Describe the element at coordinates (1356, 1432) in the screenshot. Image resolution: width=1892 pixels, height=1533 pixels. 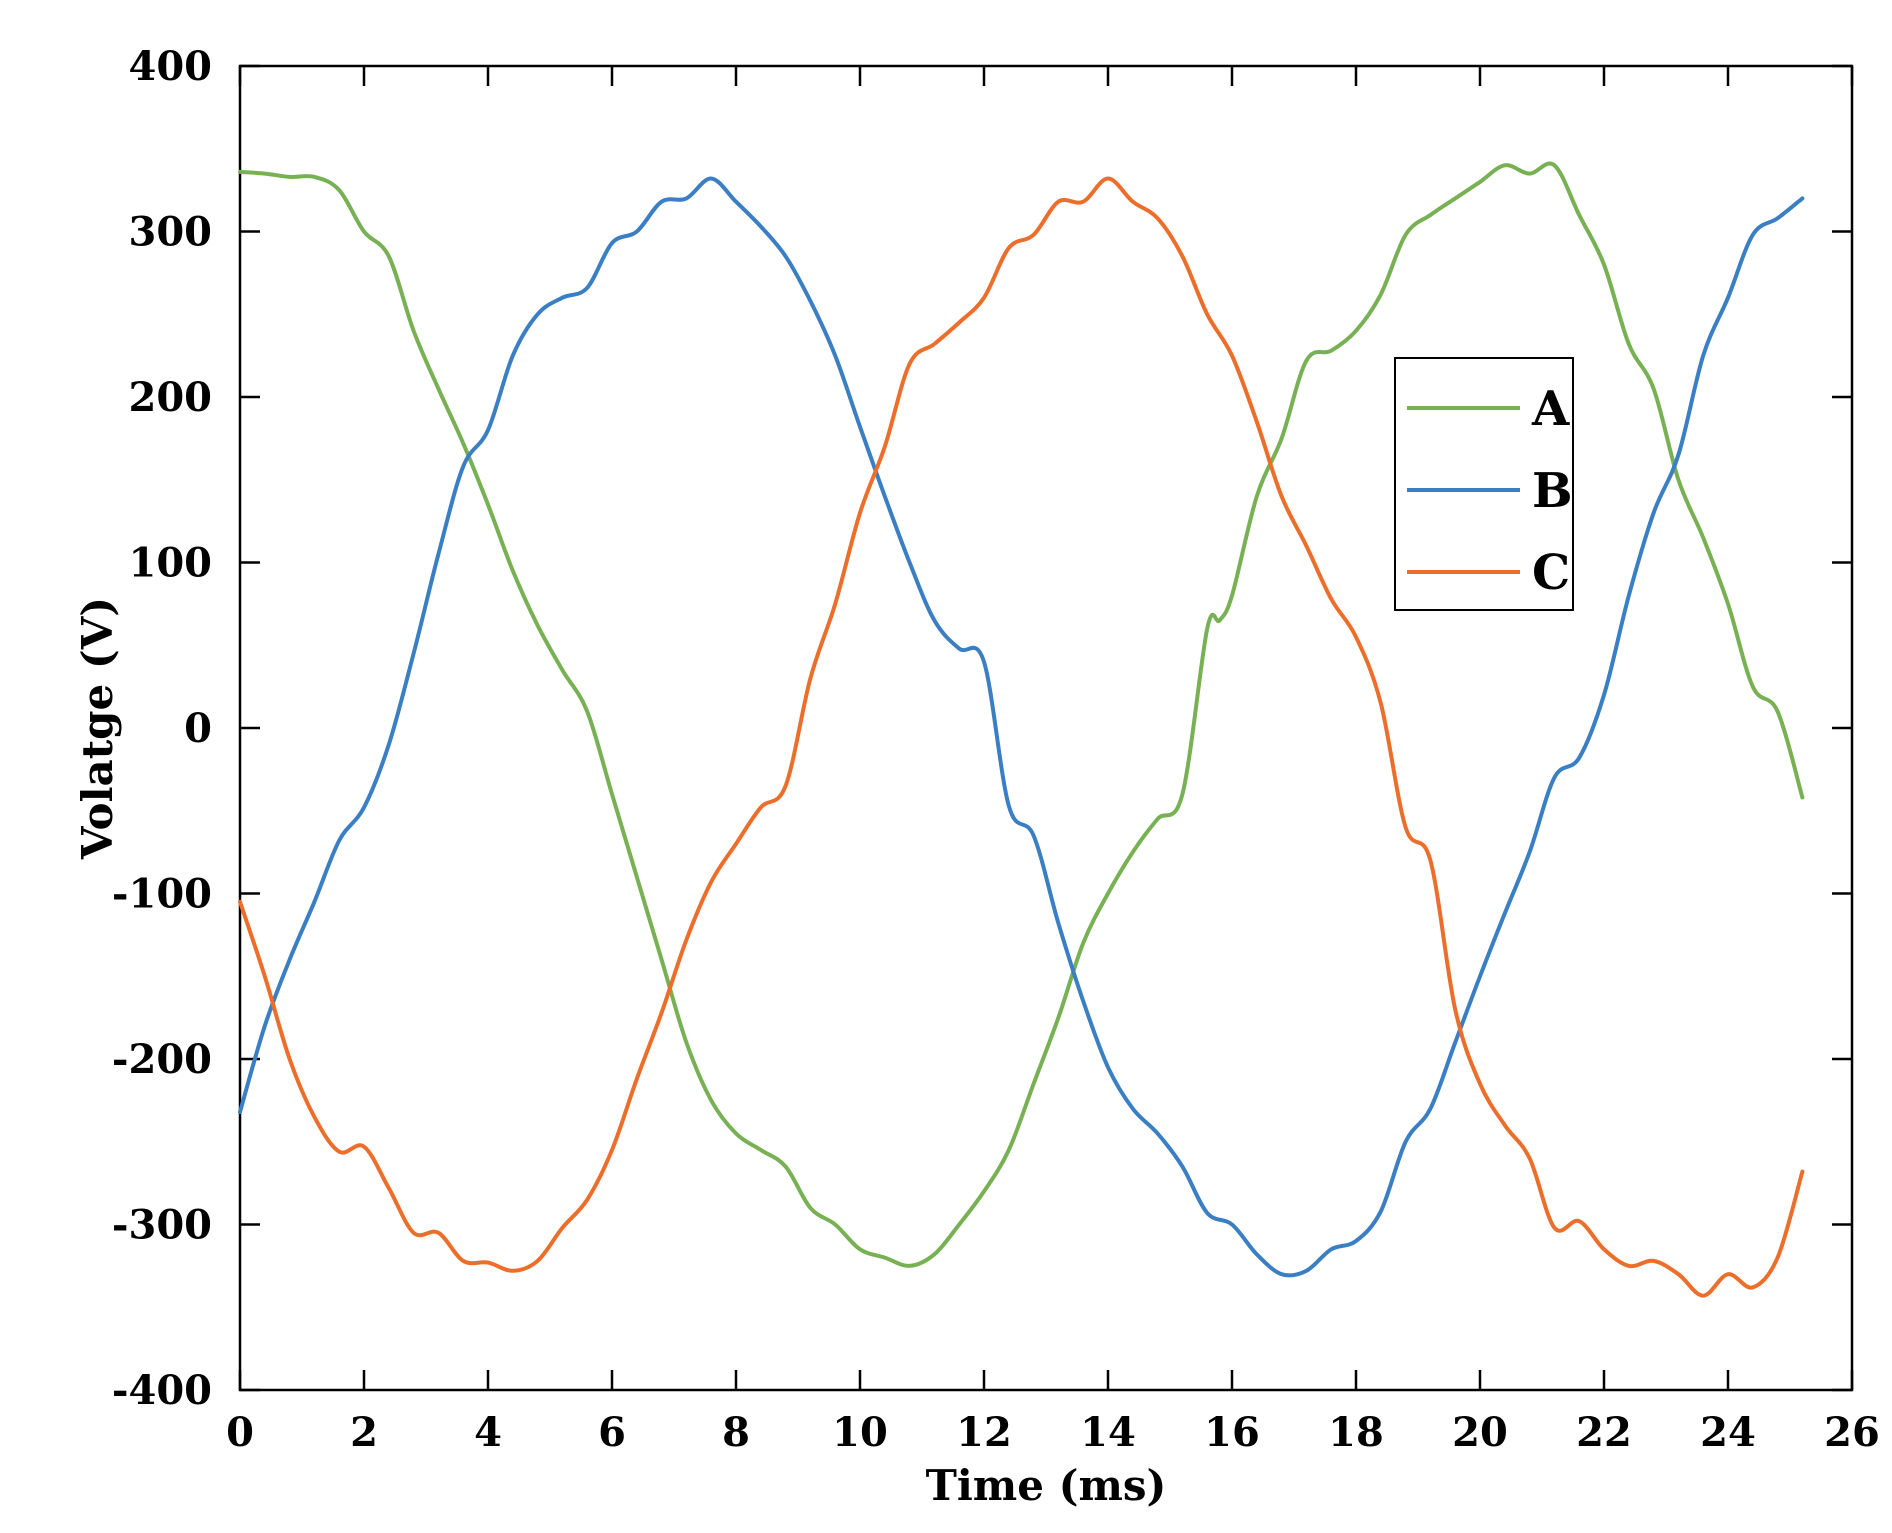
I see `x-tick-label: 18` at that location.